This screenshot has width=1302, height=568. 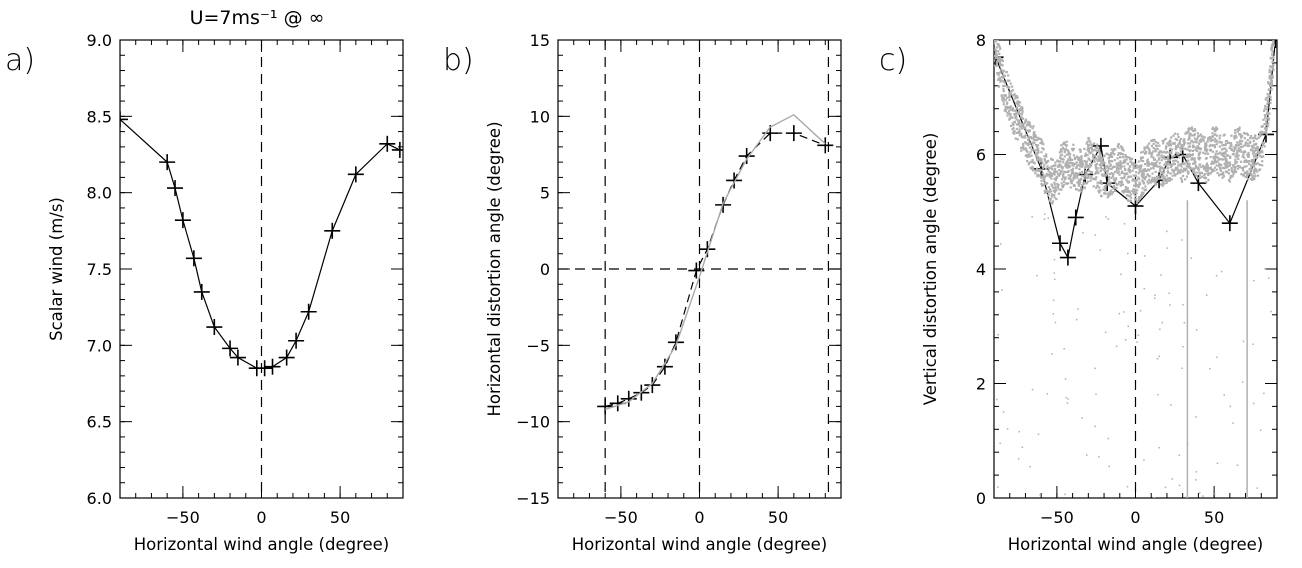 What do you see at coordinates (1135, 544) in the screenshot?
I see `x-axis-label: Horizontal wind angle (degree)` at bounding box center [1135, 544].